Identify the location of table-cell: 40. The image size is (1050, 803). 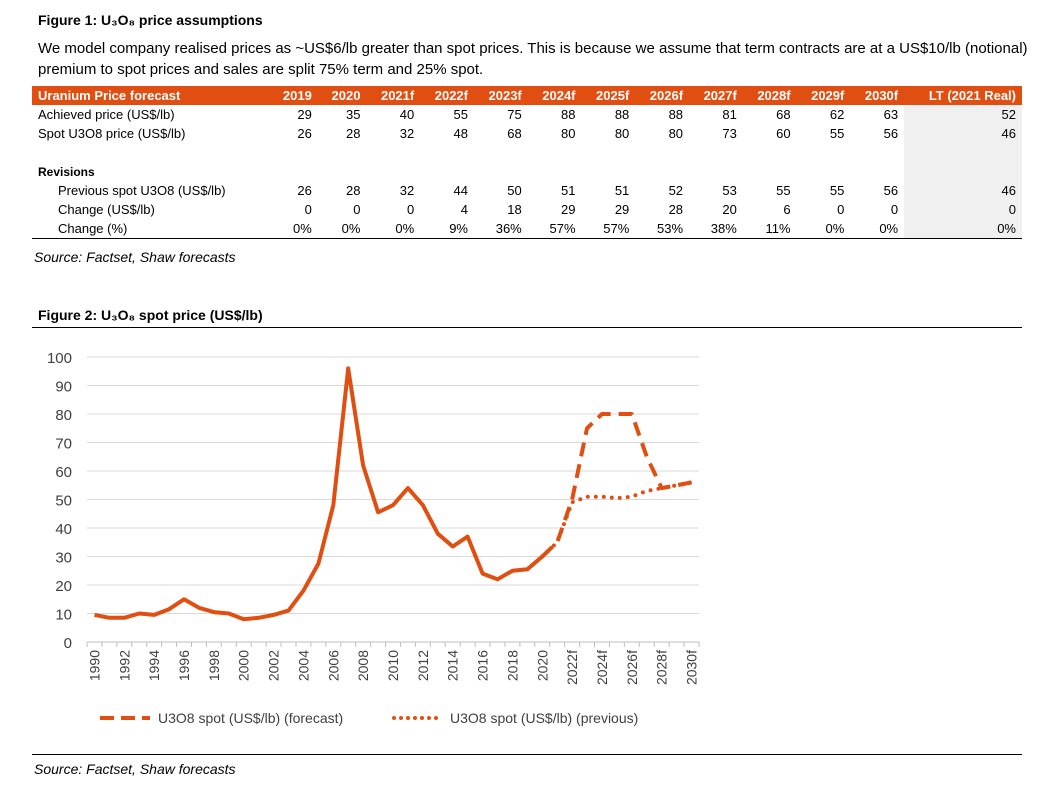
(407, 114).